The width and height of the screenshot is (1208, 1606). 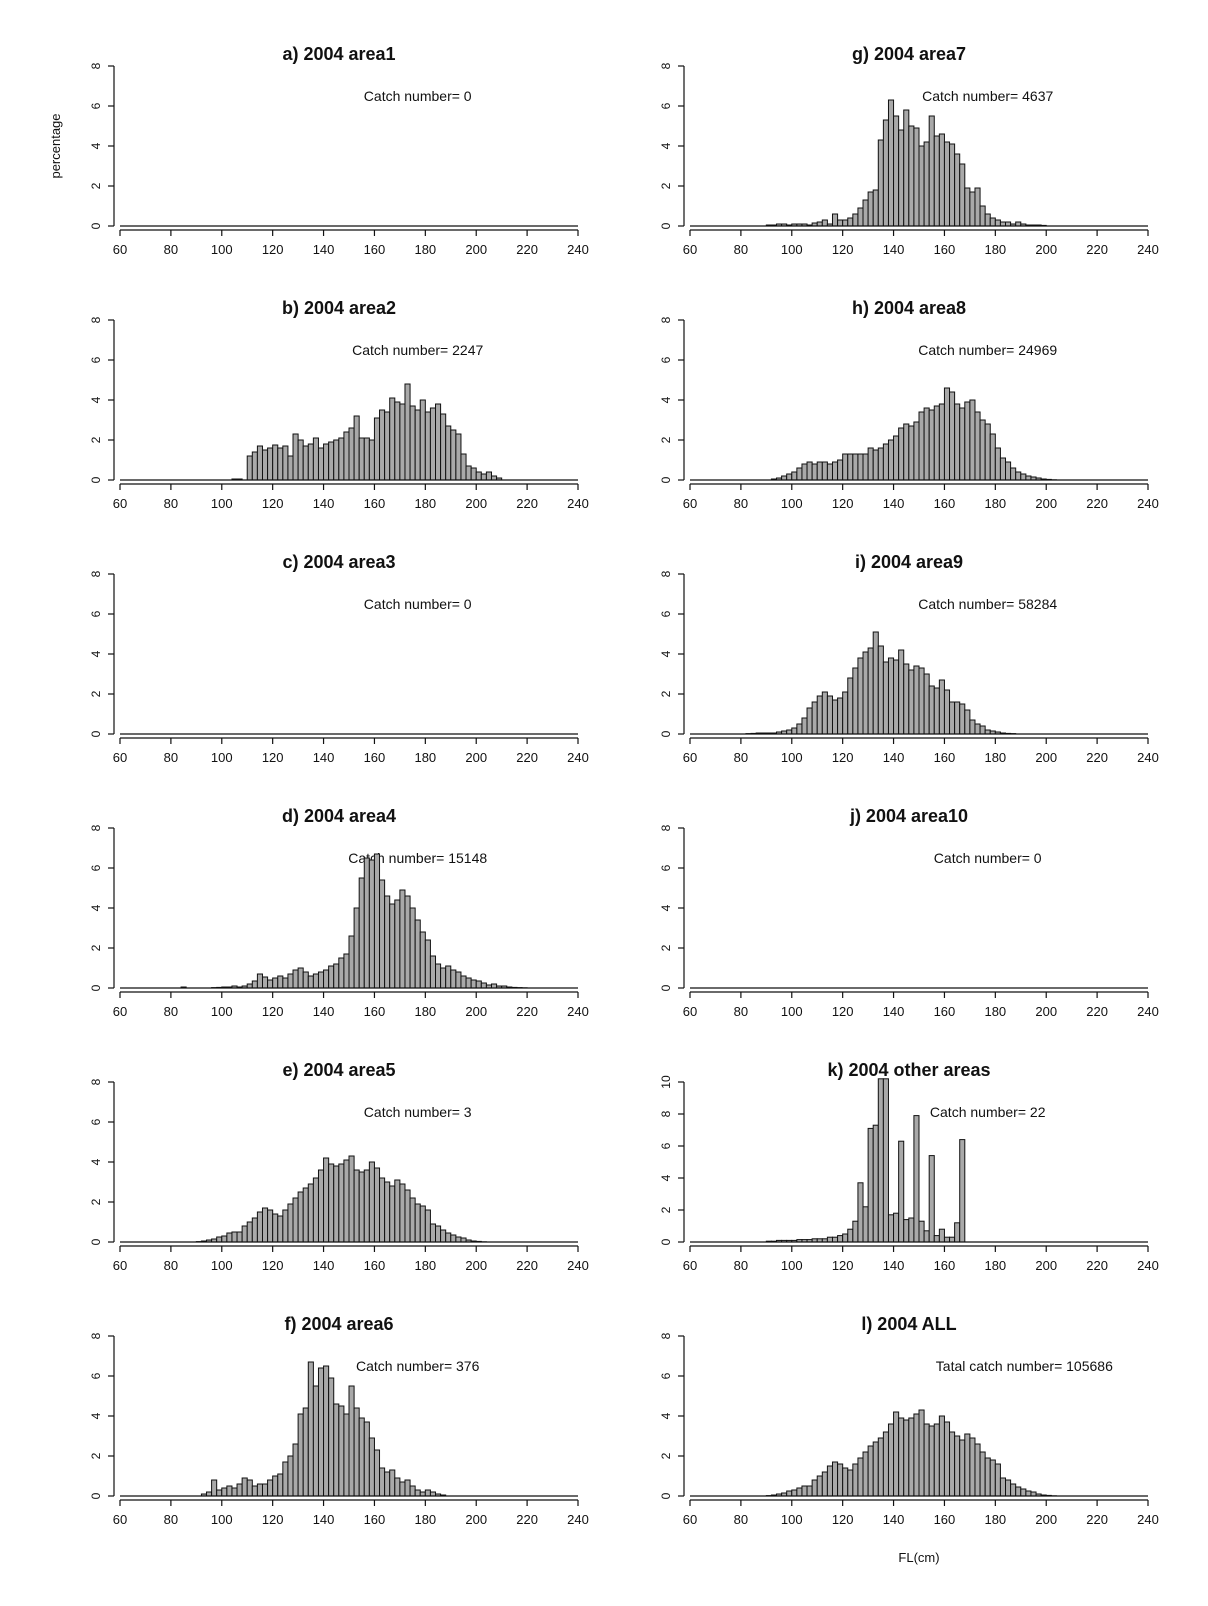 What do you see at coordinates (843, 249) in the screenshot?
I see `x-tick-label: 120` at bounding box center [843, 249].